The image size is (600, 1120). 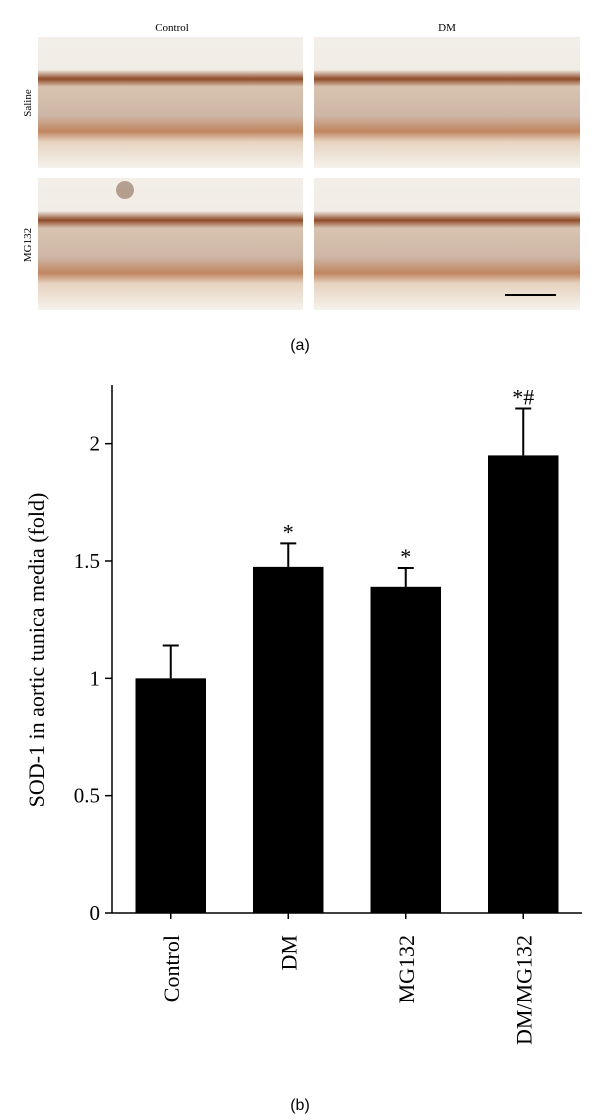 What do you see at coordinates (28, 245) in the screenshot?
I see `row-label: MG132` at bounding box center [28, 245].